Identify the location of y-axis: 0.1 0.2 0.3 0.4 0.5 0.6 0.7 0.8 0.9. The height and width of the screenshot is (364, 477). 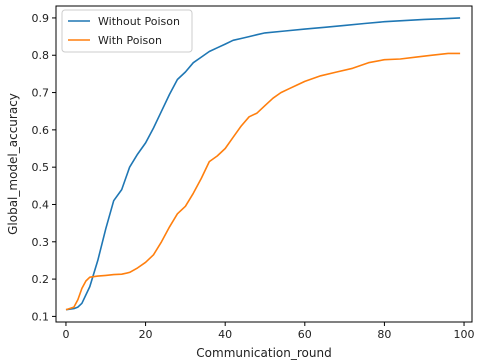
(44, 167).